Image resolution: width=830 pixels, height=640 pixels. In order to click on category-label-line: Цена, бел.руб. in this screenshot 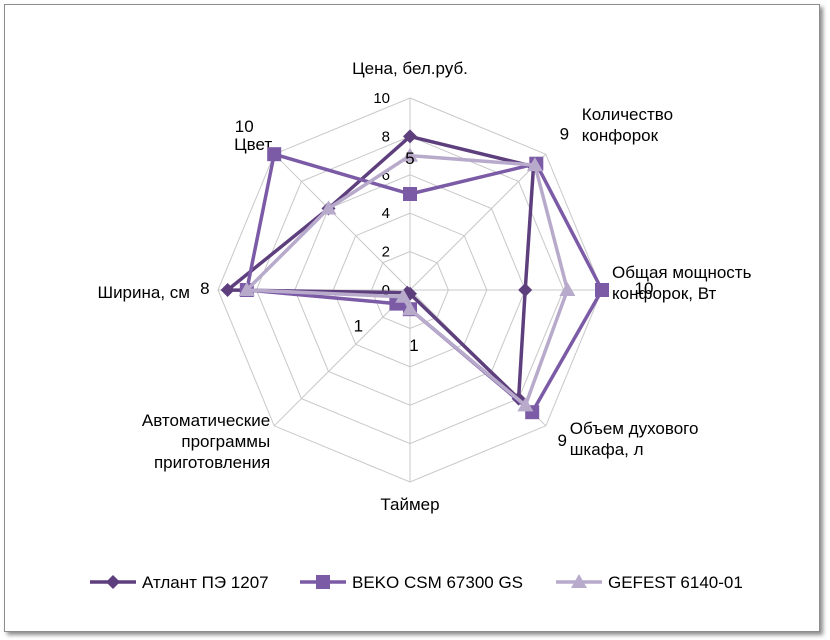, I will do `click(410, 68)`.